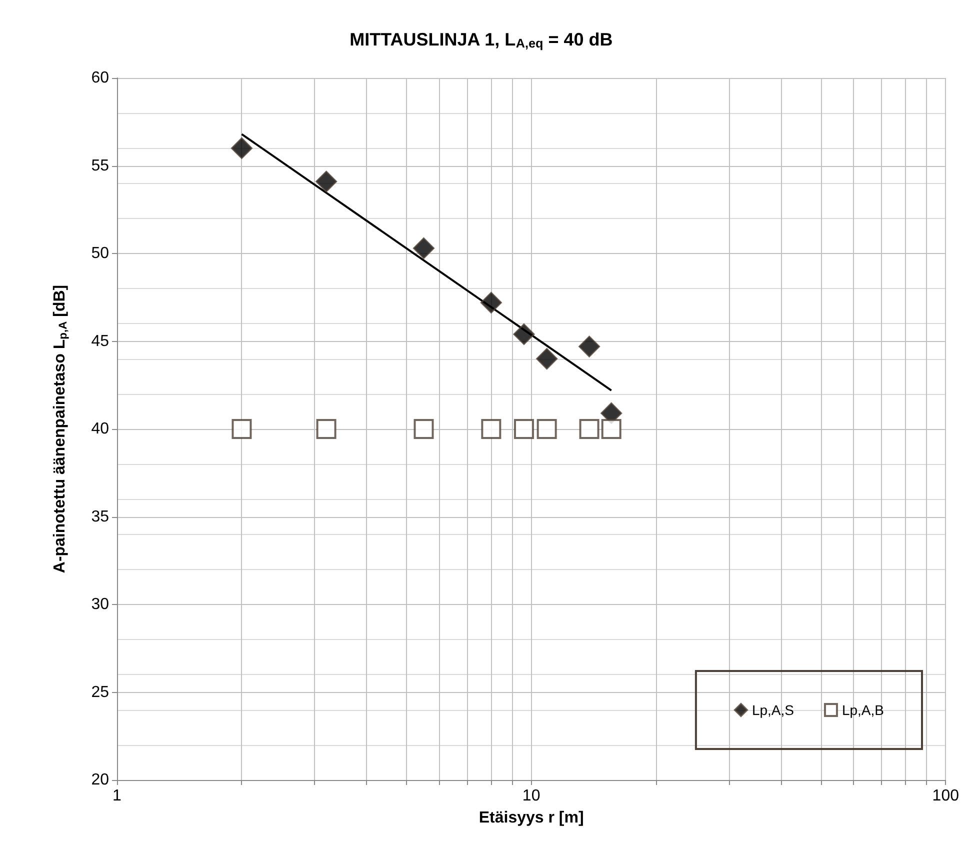 This screenshot has width=962, height=859. I want to click on legend-label: Lp,A,B, so click(863, 710).